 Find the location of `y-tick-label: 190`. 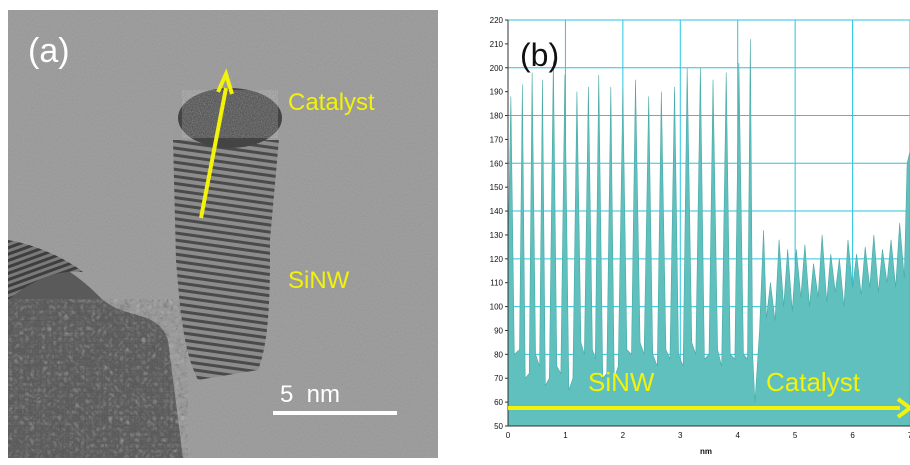

y-tick-label: 190 is located at coordinates (497, 92).